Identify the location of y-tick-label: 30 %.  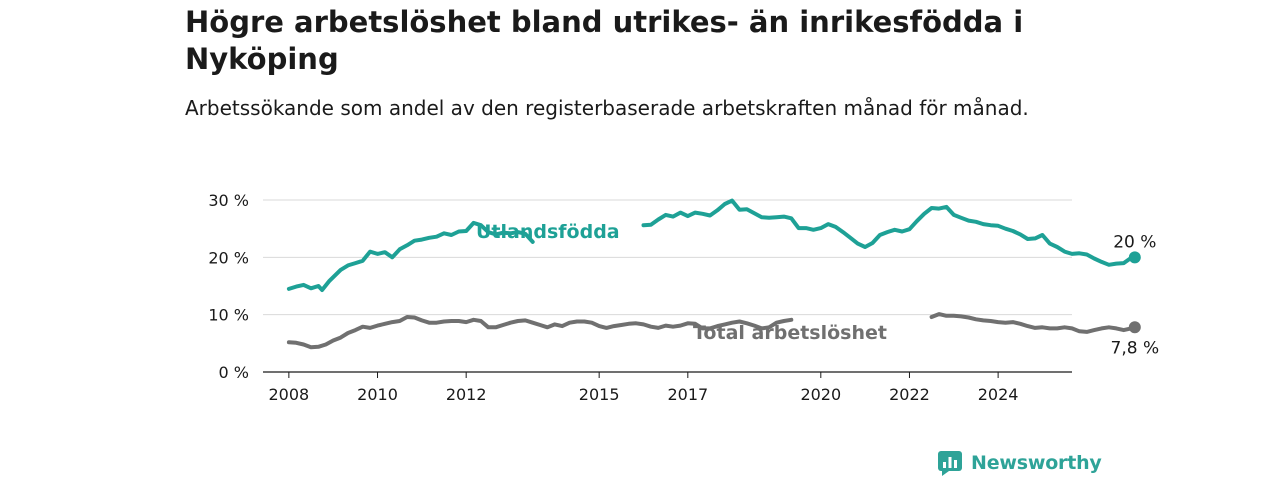
(228, 200).